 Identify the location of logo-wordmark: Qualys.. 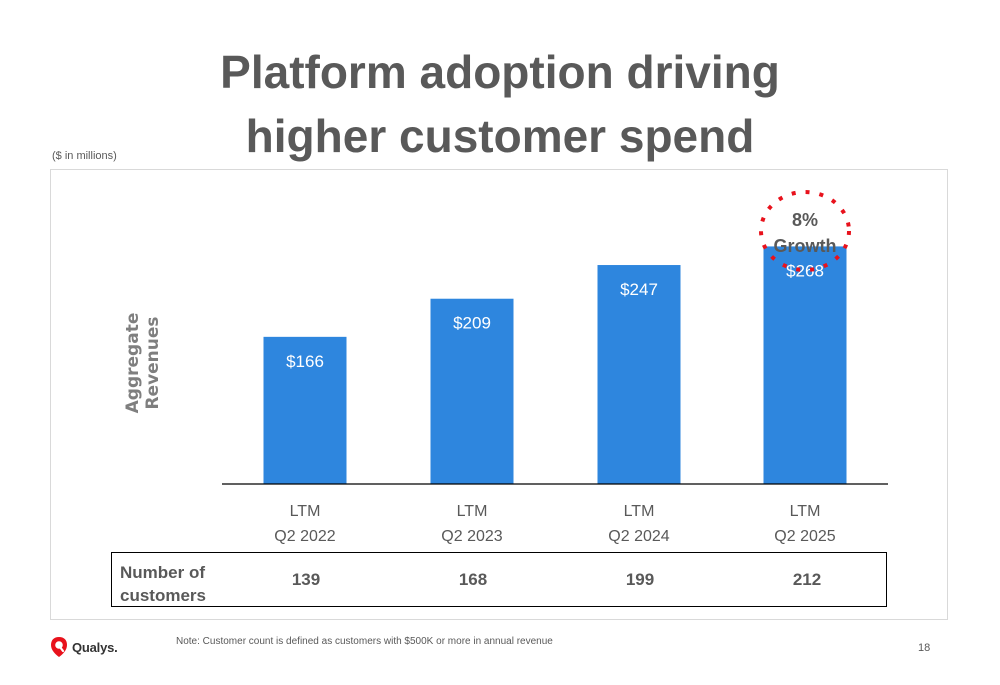
(95, 647).